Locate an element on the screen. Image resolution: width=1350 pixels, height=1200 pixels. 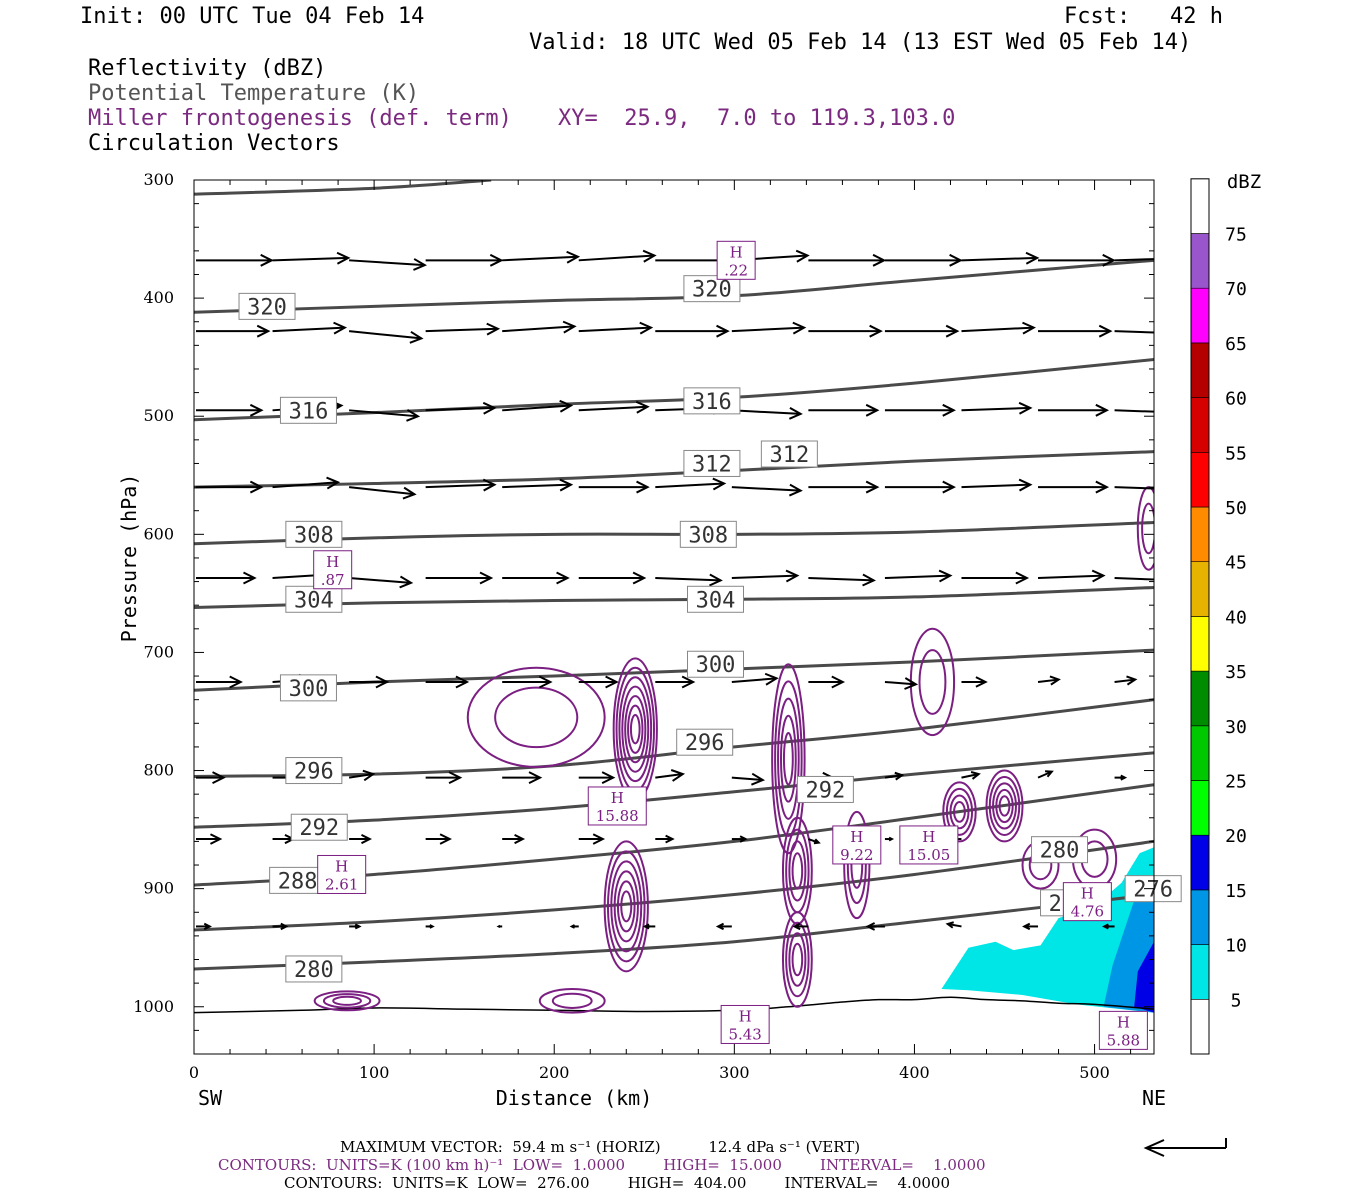
svg-text: 292 is located at coordinates (826, 790).